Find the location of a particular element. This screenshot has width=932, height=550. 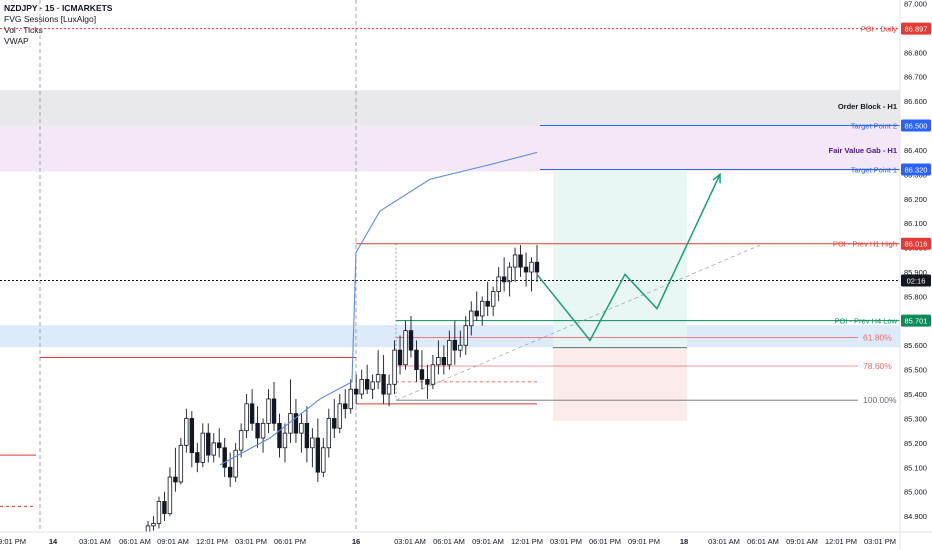

current-price-tag is located at coordinates (916, 280).